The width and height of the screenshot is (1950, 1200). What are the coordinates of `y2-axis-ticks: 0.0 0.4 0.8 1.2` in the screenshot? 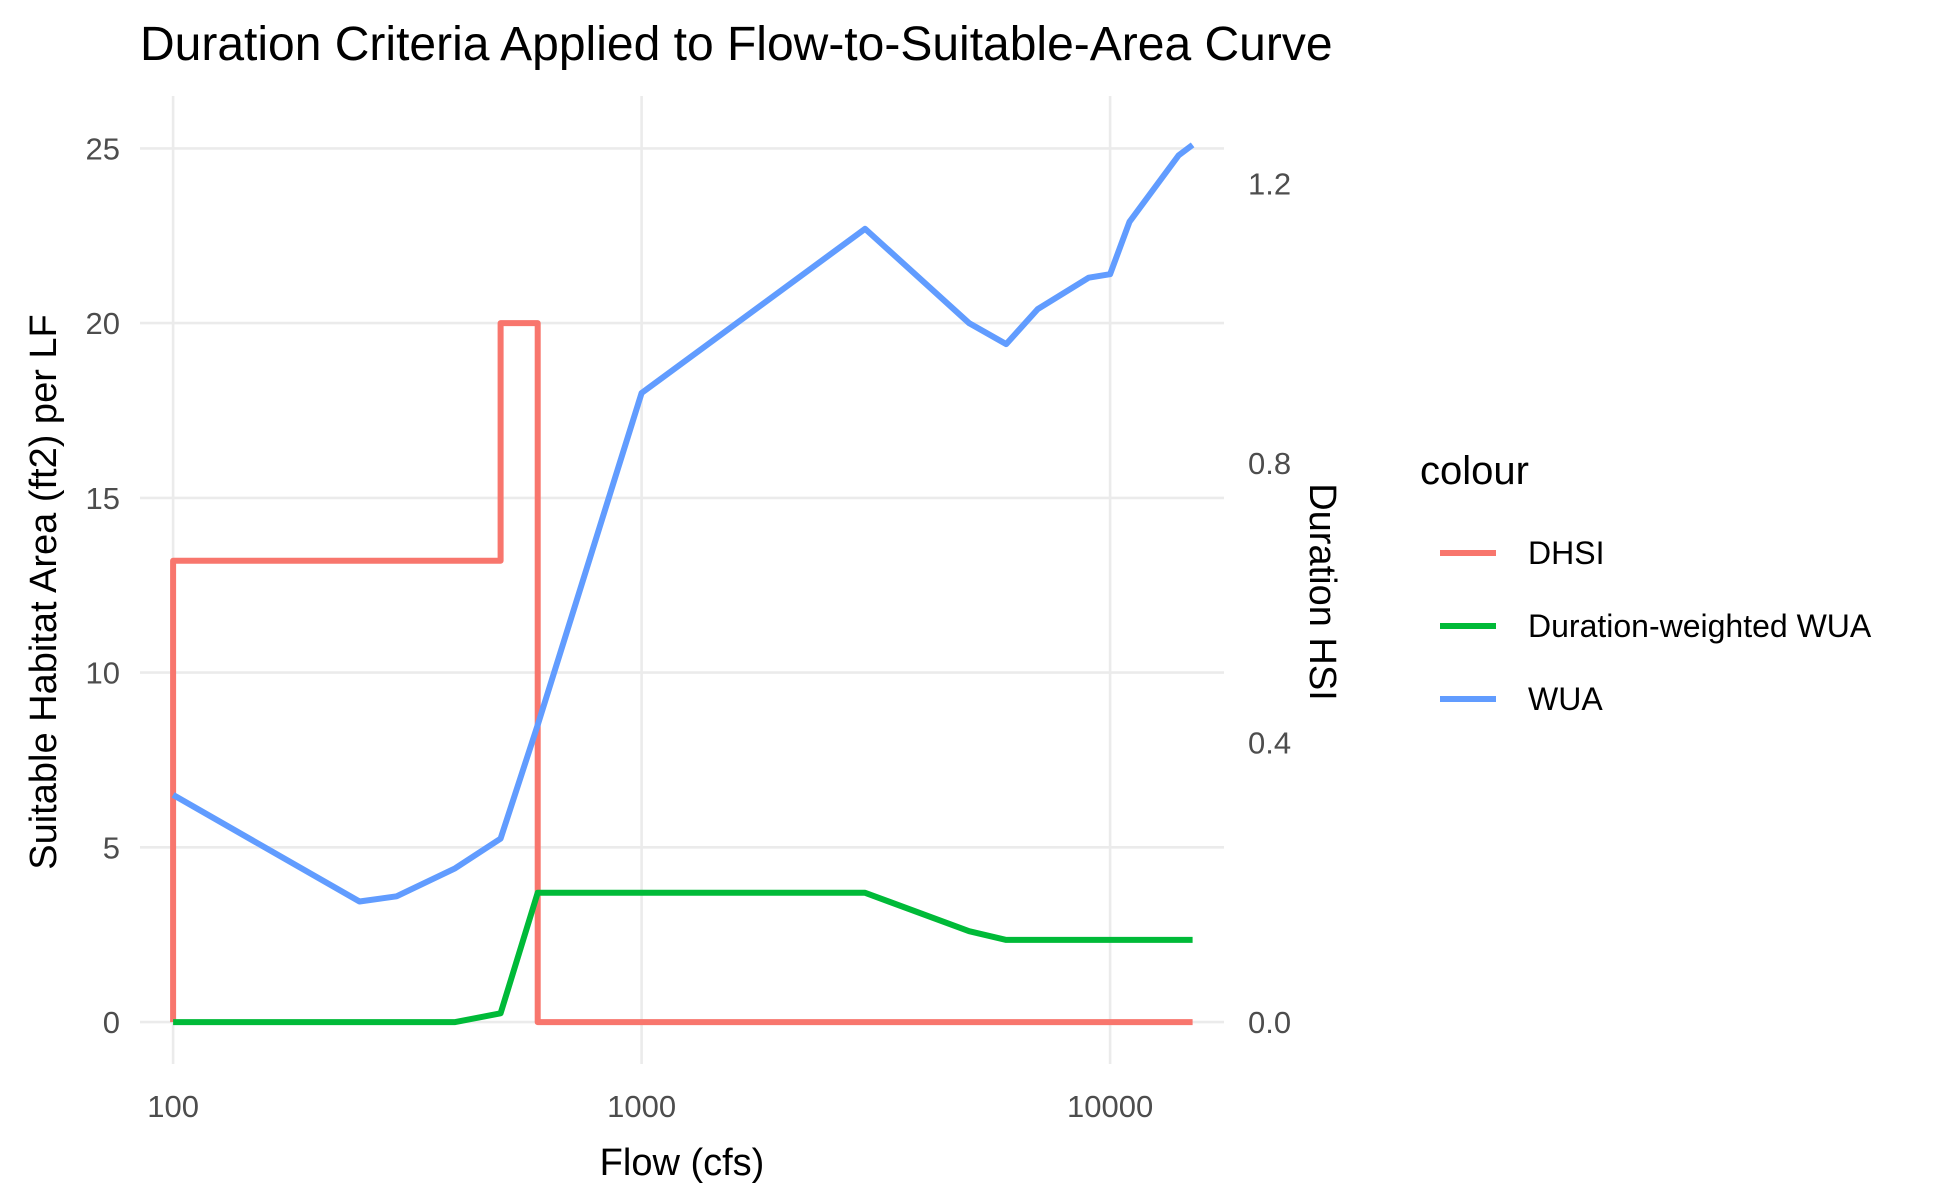 It's located at (1269, 603).